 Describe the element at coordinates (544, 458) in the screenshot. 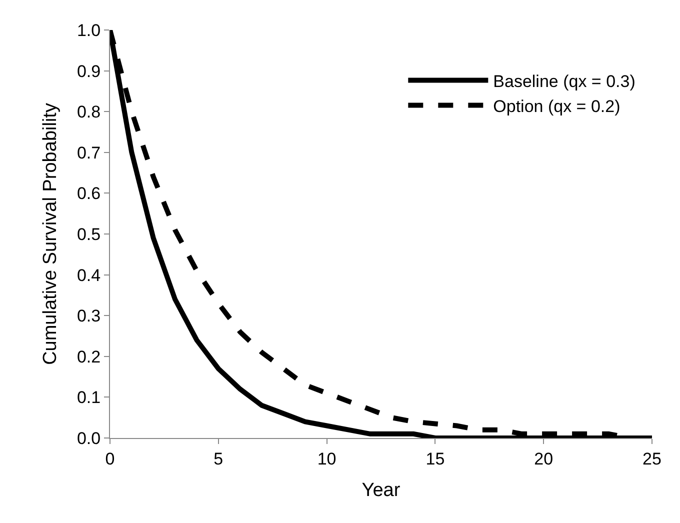

I see `x-tick-label: 20` at that location.